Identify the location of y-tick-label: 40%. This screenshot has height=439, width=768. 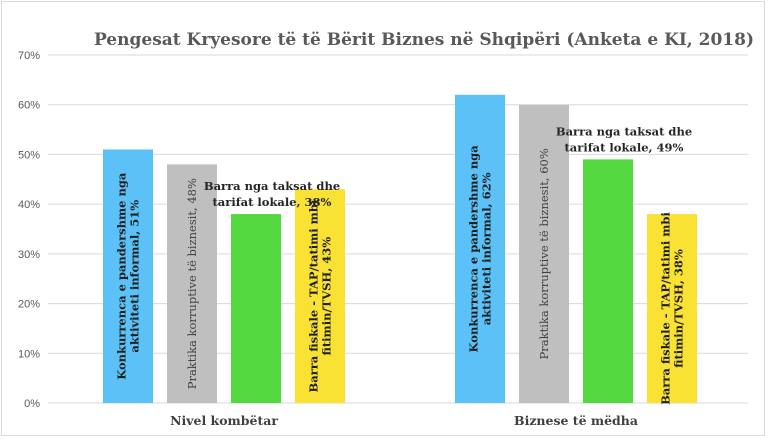
(29, 205).